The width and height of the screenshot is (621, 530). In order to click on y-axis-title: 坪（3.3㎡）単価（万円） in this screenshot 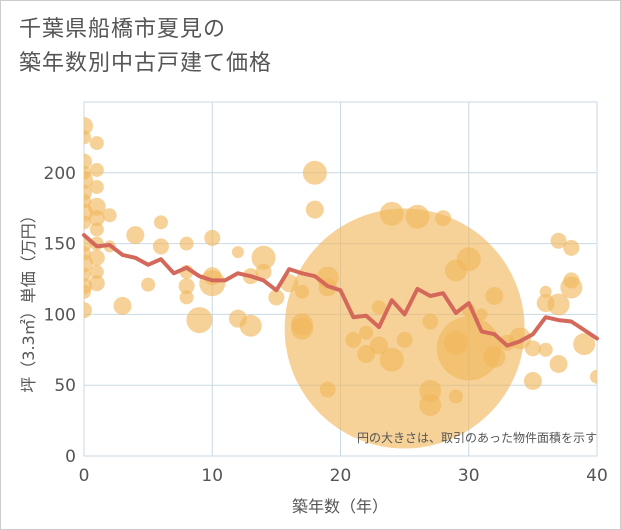, I will do `click(28, 299)`.